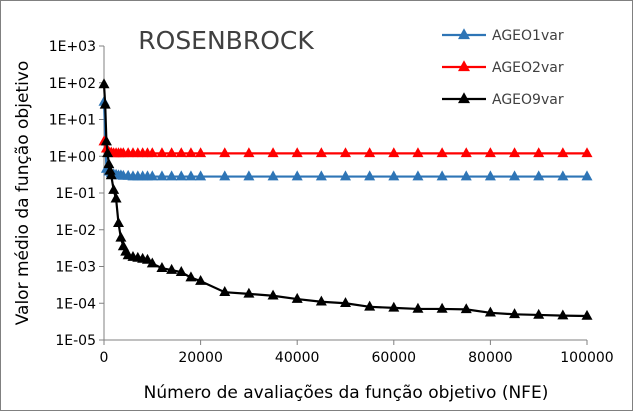 This screenshot has width=633, height=411. I want to click on y-axis-title: Valor médio da função objetivo, so click(23, 193).